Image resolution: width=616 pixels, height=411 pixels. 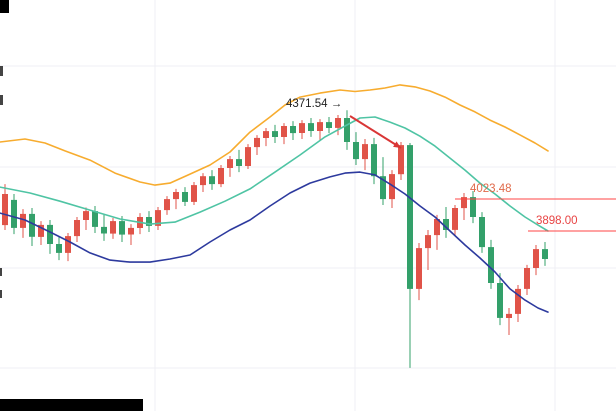 I want to click on price-alert-label: 3898.00, so click(x=557, y=221).